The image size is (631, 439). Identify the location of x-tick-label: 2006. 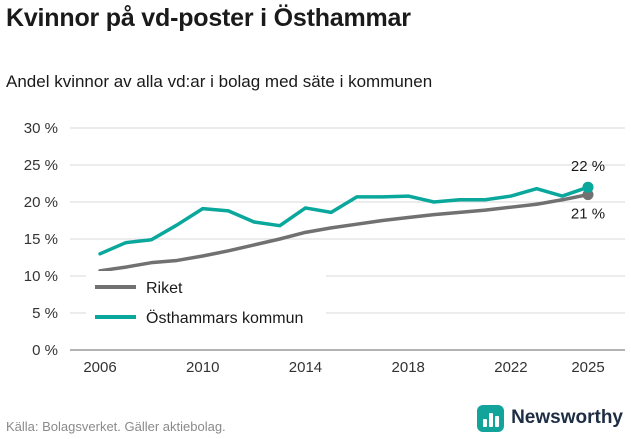
(99, 367).